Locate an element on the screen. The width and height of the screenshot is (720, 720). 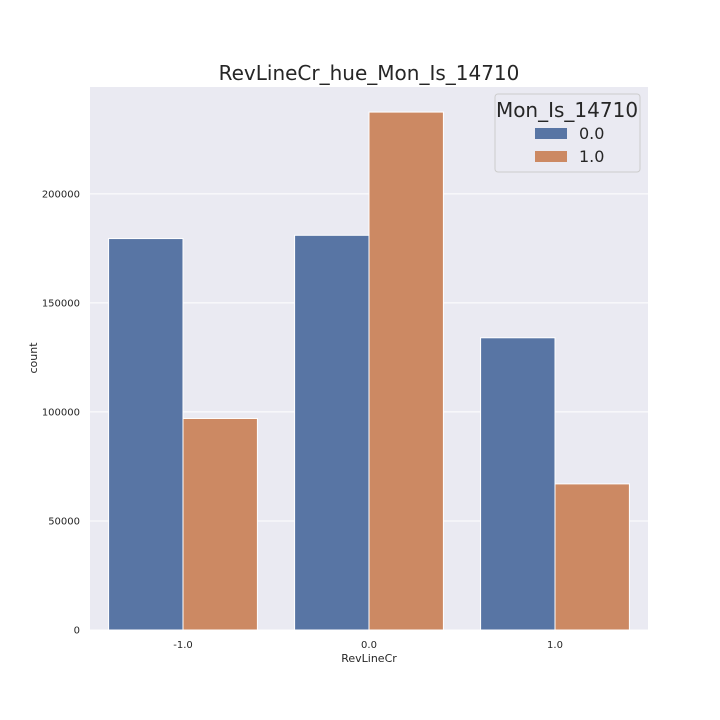
legend-label: 0.0 is located at coordinates (591, 133).